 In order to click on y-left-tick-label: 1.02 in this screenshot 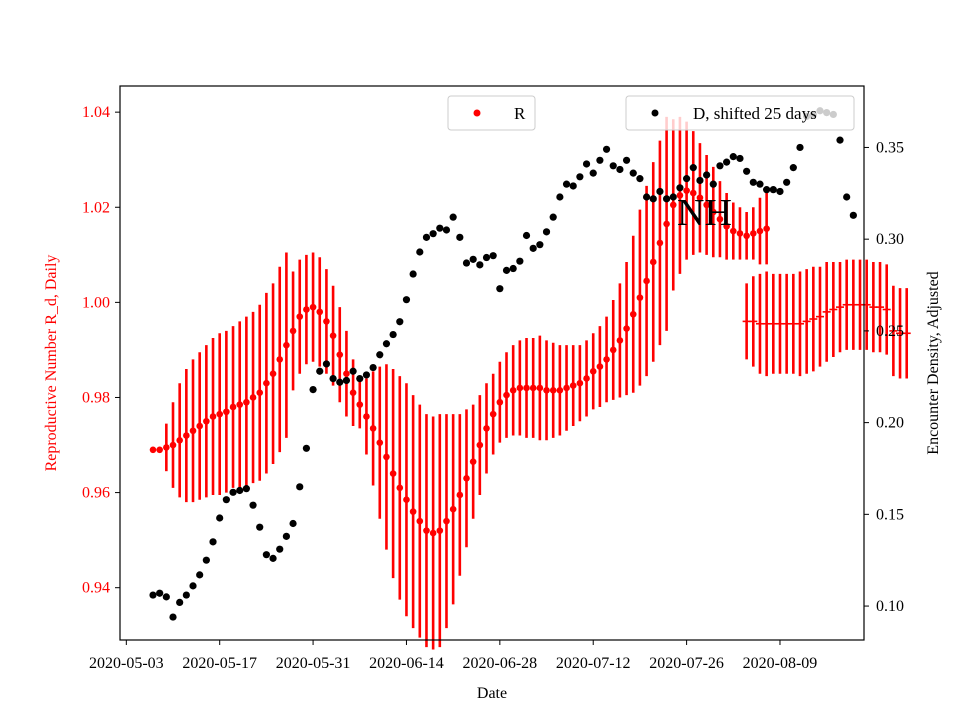, I will do `click(96, 207)`.